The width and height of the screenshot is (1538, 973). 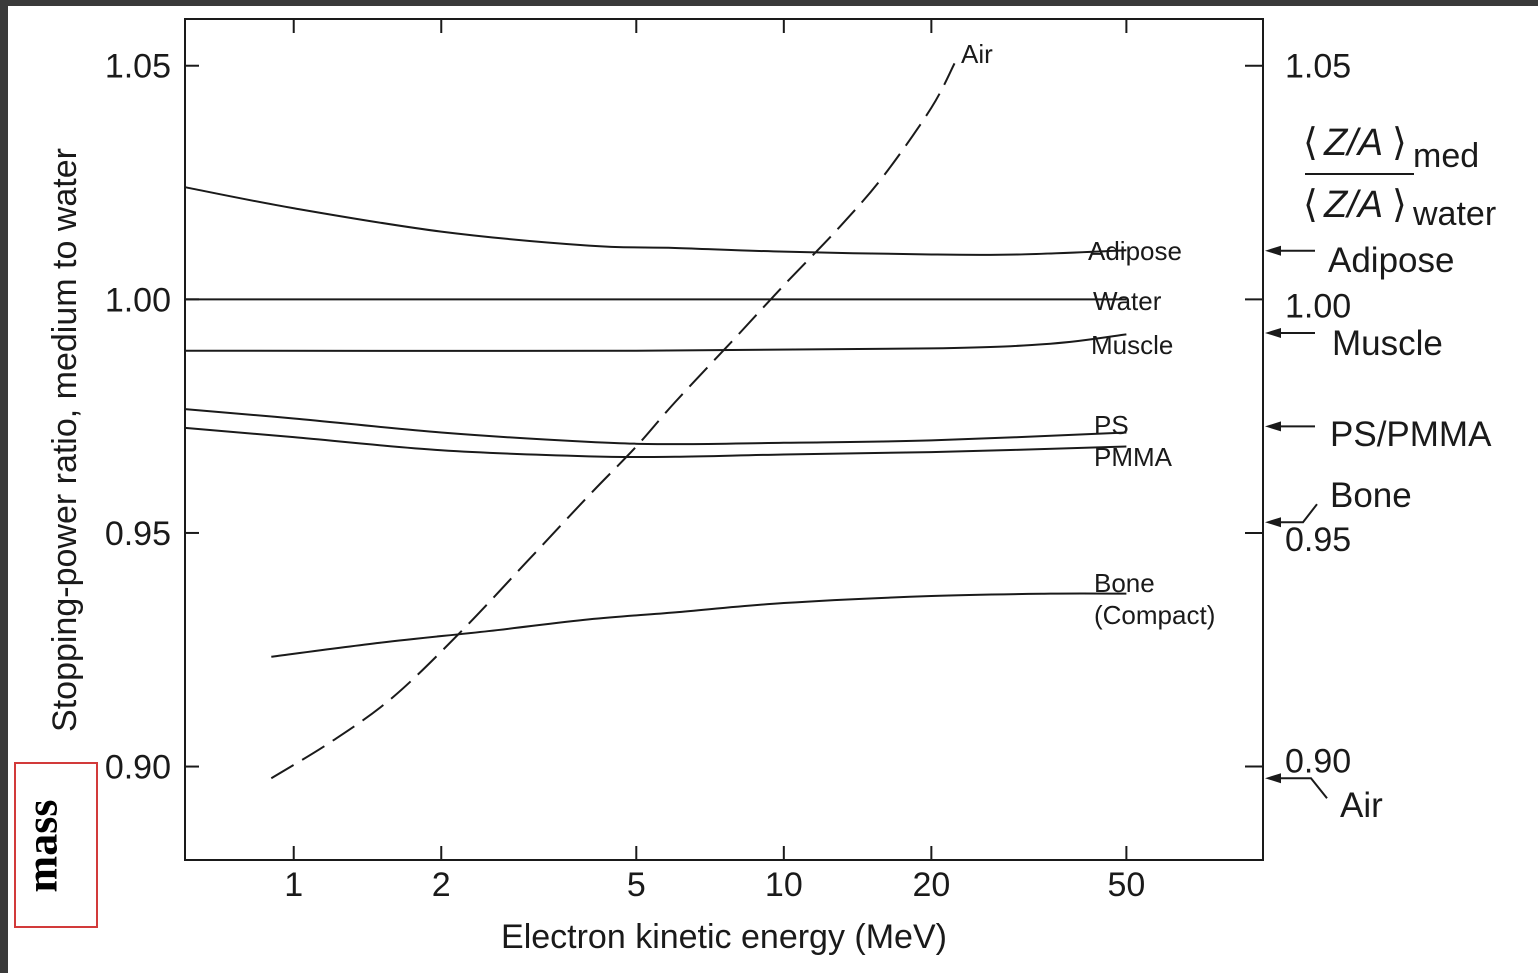 I want to click on ps-pmma-arrow-marker, so click(x=1290, y=426).